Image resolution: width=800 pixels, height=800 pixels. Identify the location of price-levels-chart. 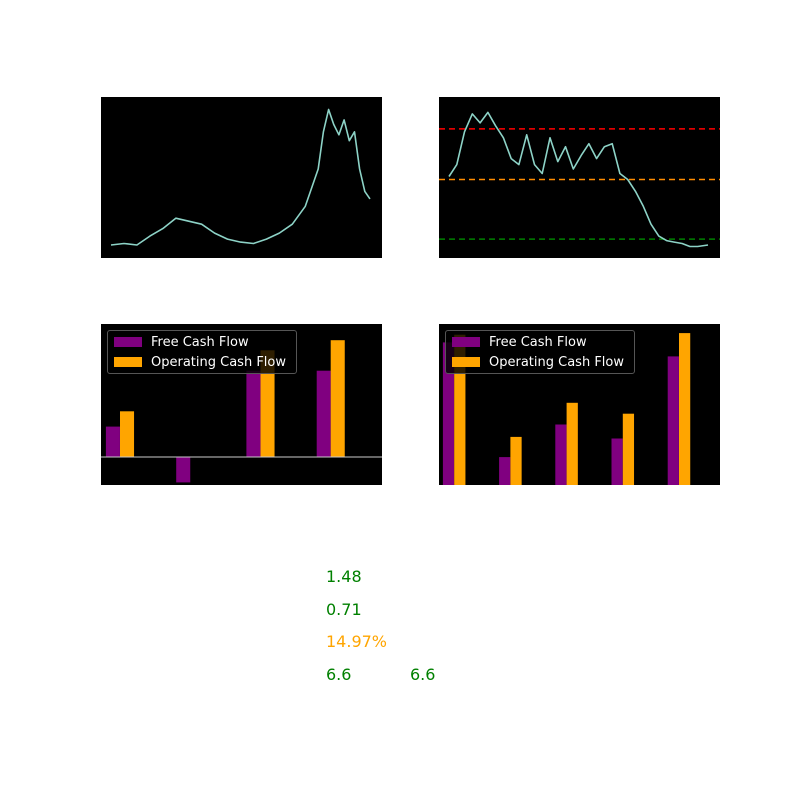
(579, 177).